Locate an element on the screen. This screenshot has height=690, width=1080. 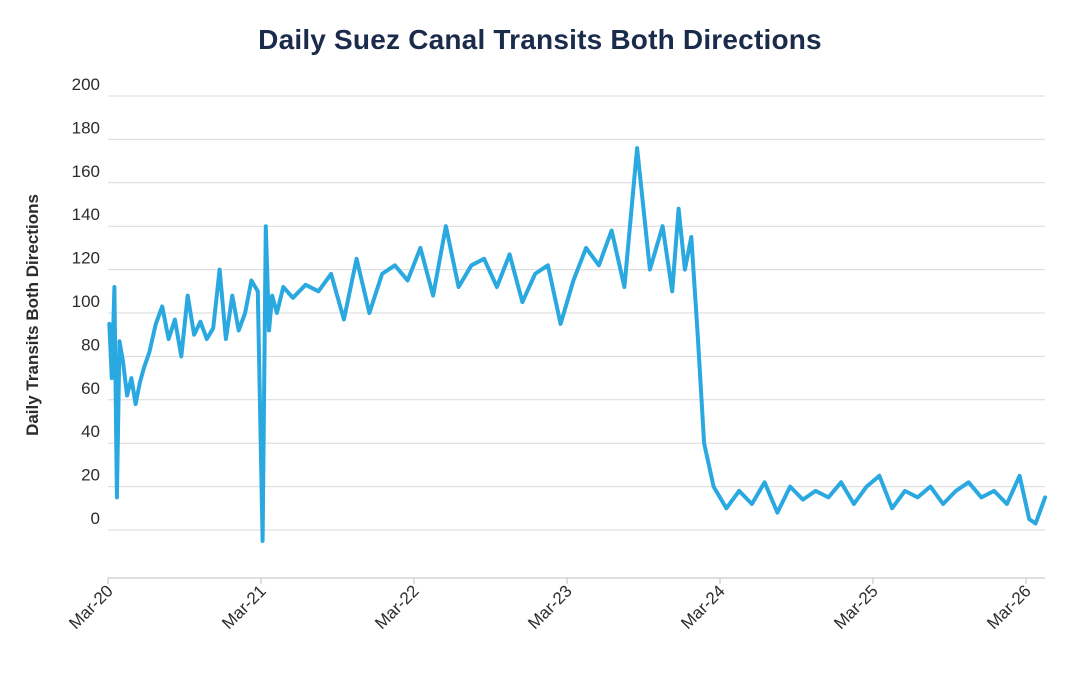
x-tick-label: Mar-26 is located at coordinates (1009, 607).